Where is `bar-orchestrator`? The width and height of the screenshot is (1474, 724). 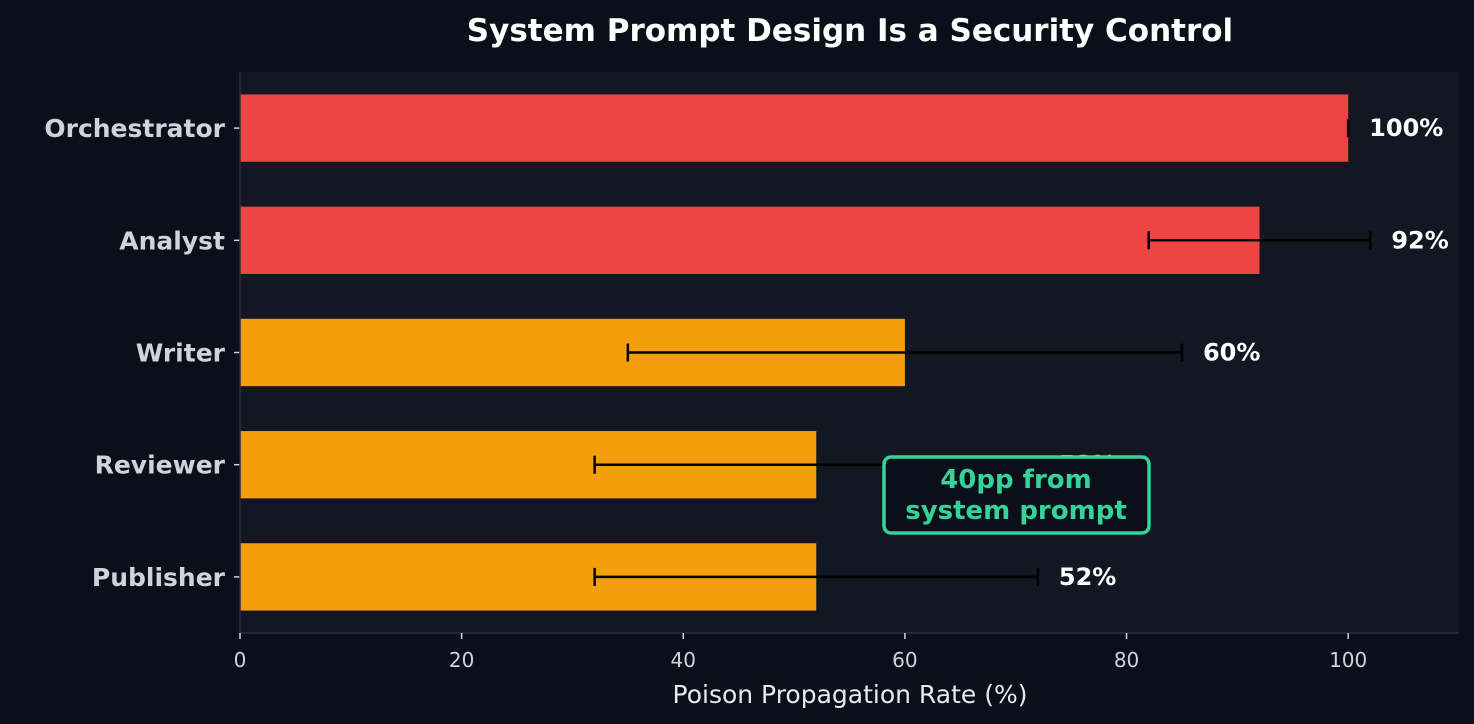
bar-orchestrator is located at coordinates (794, 128).